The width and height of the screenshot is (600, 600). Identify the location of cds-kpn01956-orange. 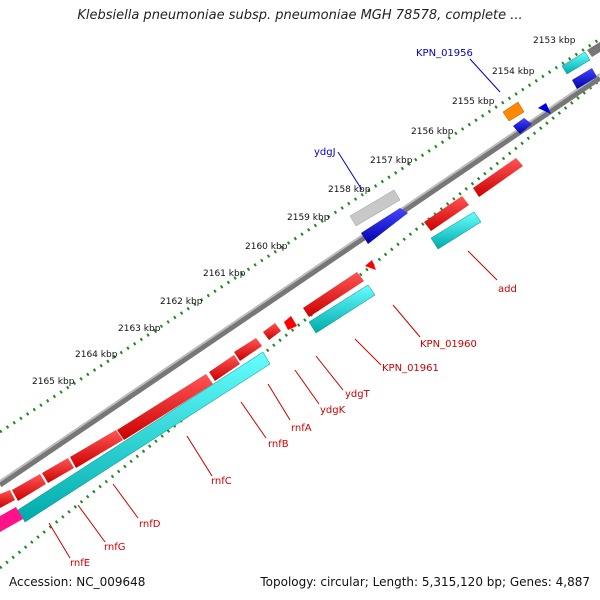
(513, 111).